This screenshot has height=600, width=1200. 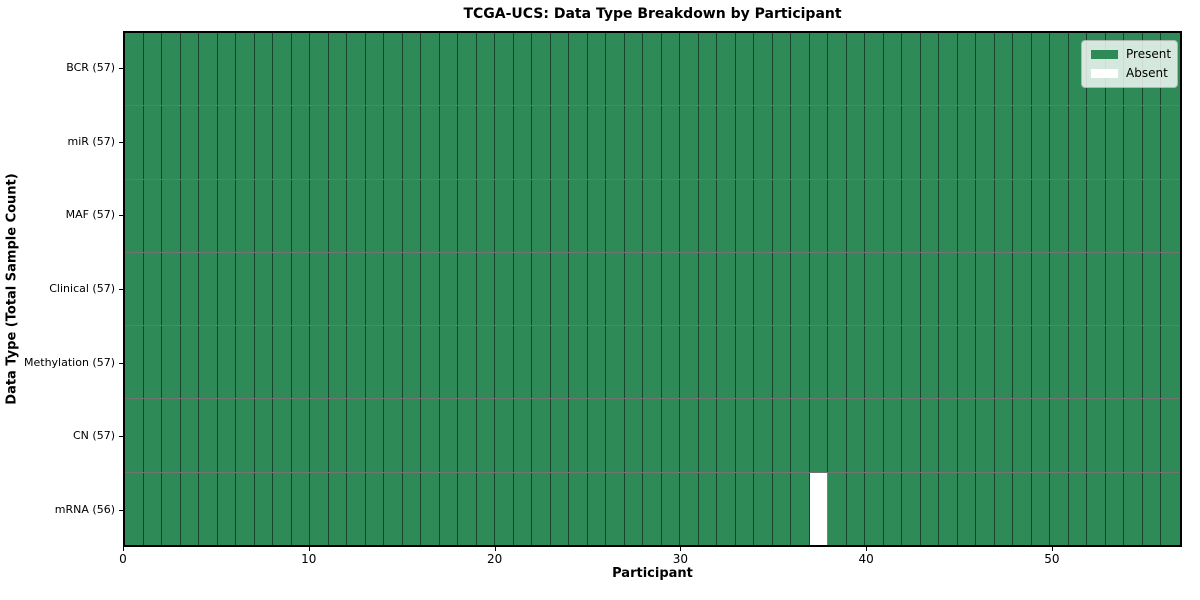 What do you see at coordinates (652, 289) in the screenshot?
I see `heatmap-row-clinical` at bounding box center [652, 289].